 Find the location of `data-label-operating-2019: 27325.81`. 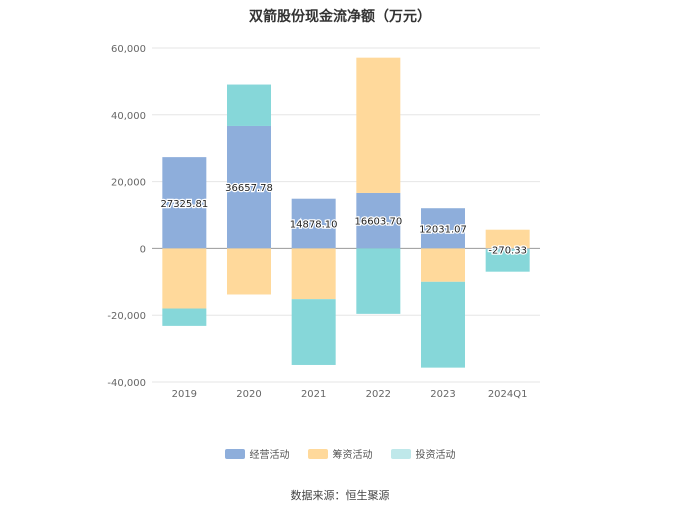

data-label-operating-2019: 27325.81 is located at coordinates (184, 204).